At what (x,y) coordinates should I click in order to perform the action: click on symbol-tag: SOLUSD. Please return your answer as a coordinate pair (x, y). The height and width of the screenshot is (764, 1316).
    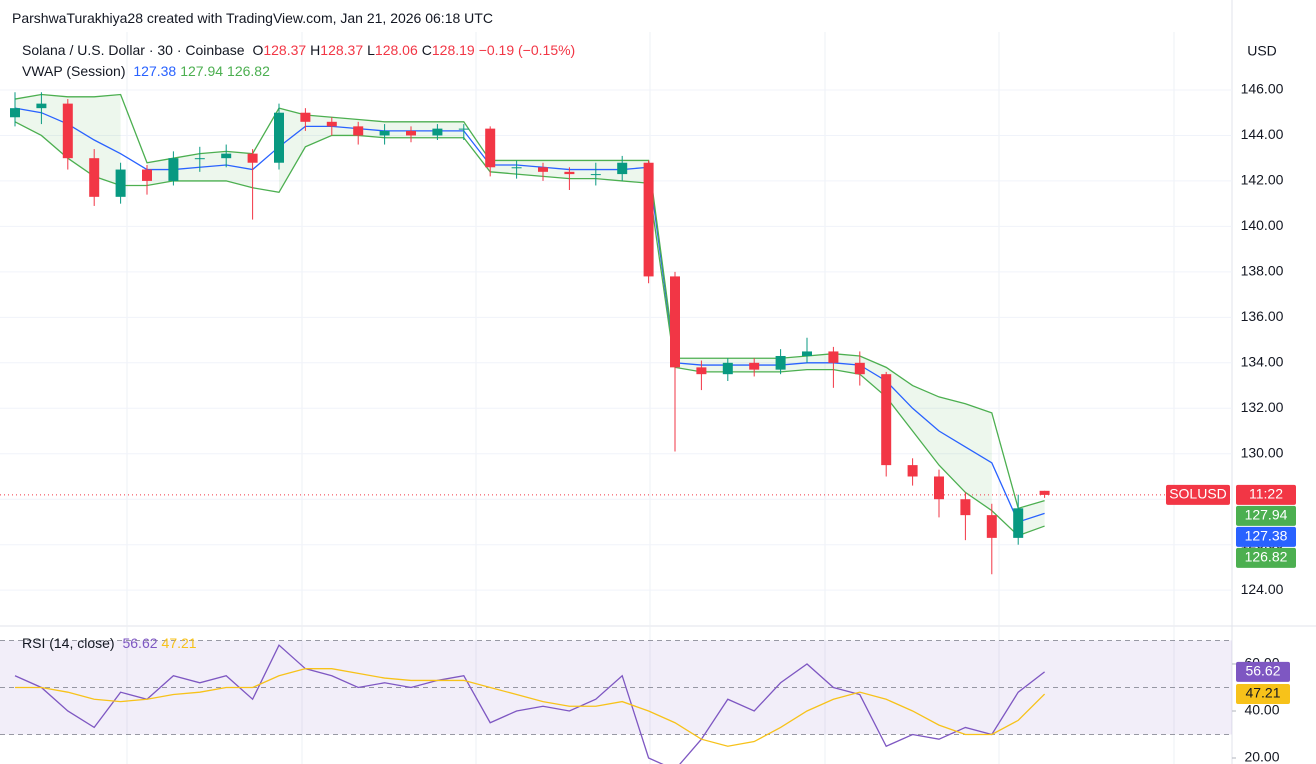
    Looking at the image, I should click on (1198, 494).